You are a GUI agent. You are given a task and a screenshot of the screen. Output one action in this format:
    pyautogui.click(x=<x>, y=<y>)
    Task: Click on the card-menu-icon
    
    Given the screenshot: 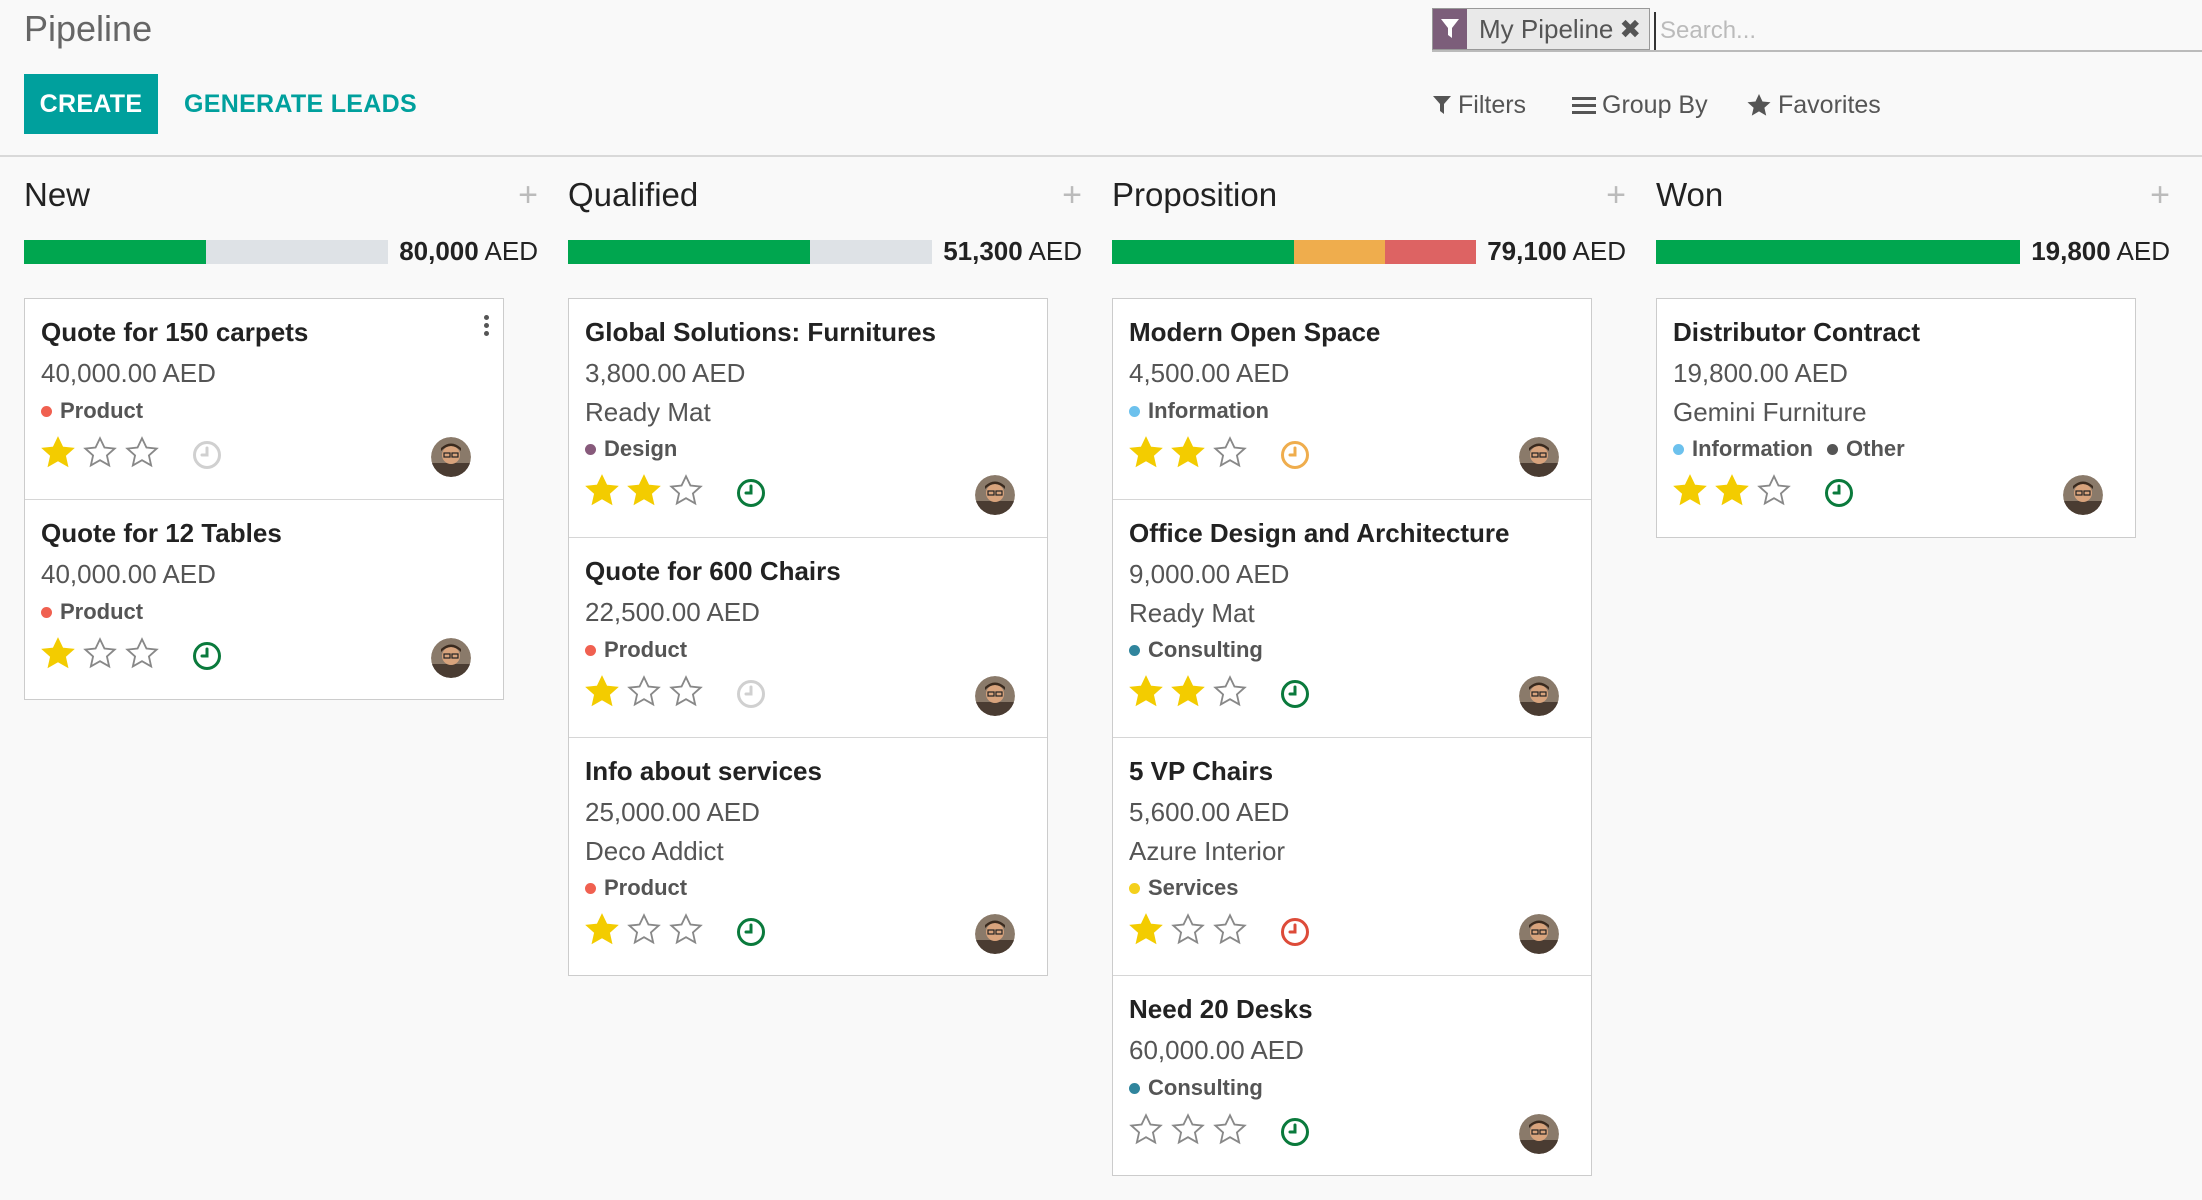 What is the action you would take?
    pyautogui.click(x=486, y=325)
    